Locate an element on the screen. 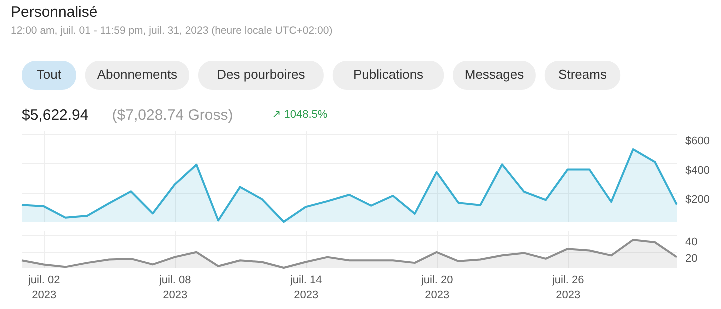  y-tick-label: $200 is located at coordinates (698, 200).